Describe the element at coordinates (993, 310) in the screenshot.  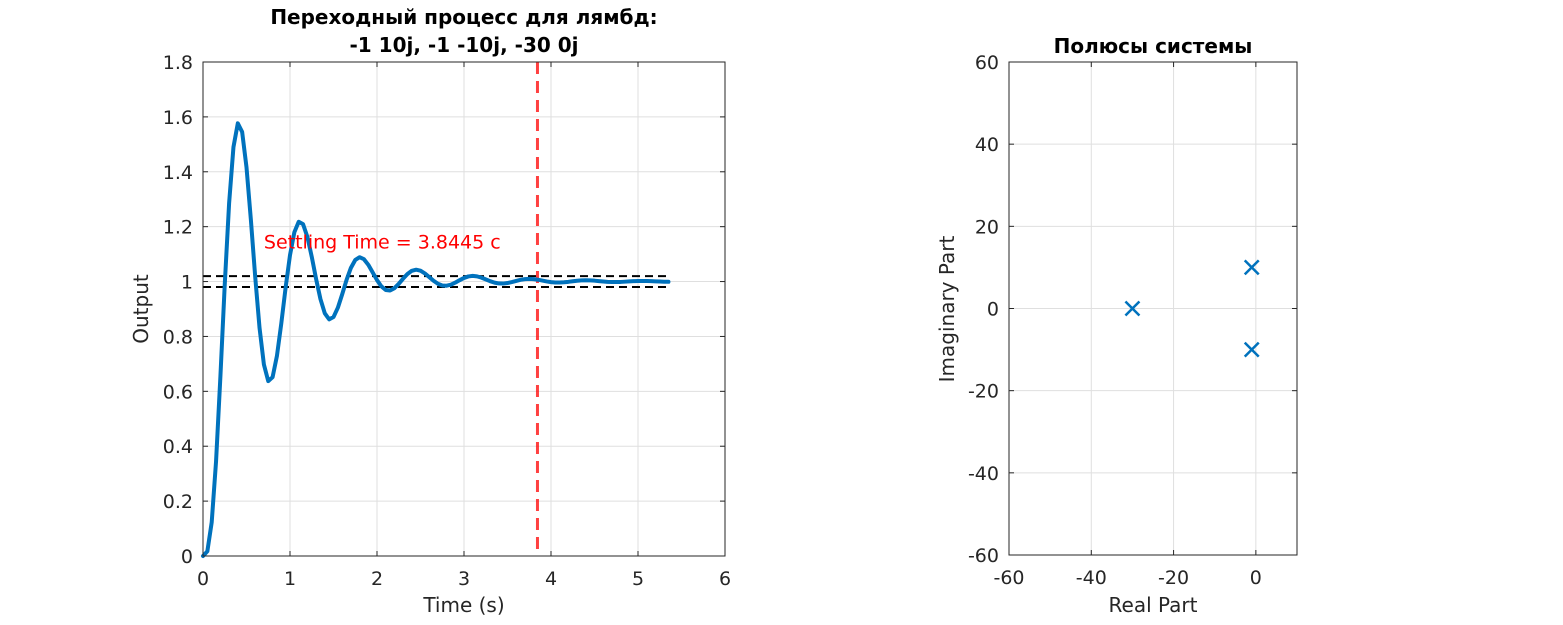
I see `poles-plot-ytick-label: 0` at that location.